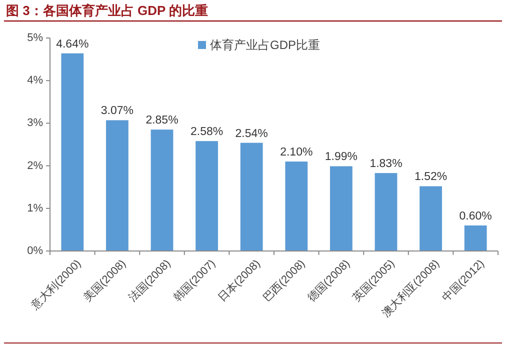 The height and width of the screenshot is (348, 506). I want to click on y-tick-label: 2%, so click(35, 166).